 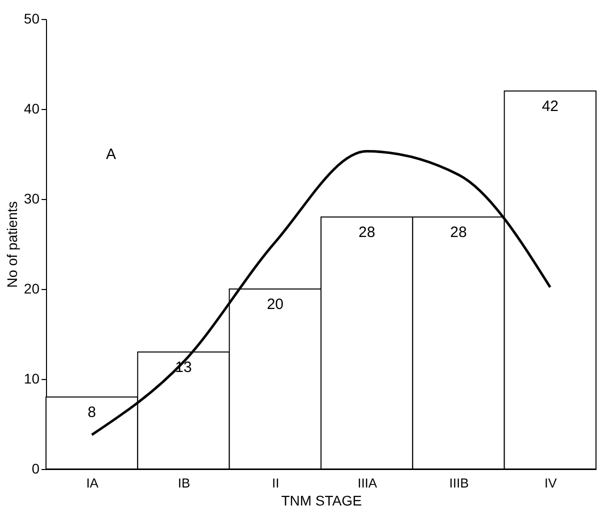 What do you see at coordinates (32, 108) in the screenshot?
I see `y-tick-label: 40` at bounding box center [32, 108].